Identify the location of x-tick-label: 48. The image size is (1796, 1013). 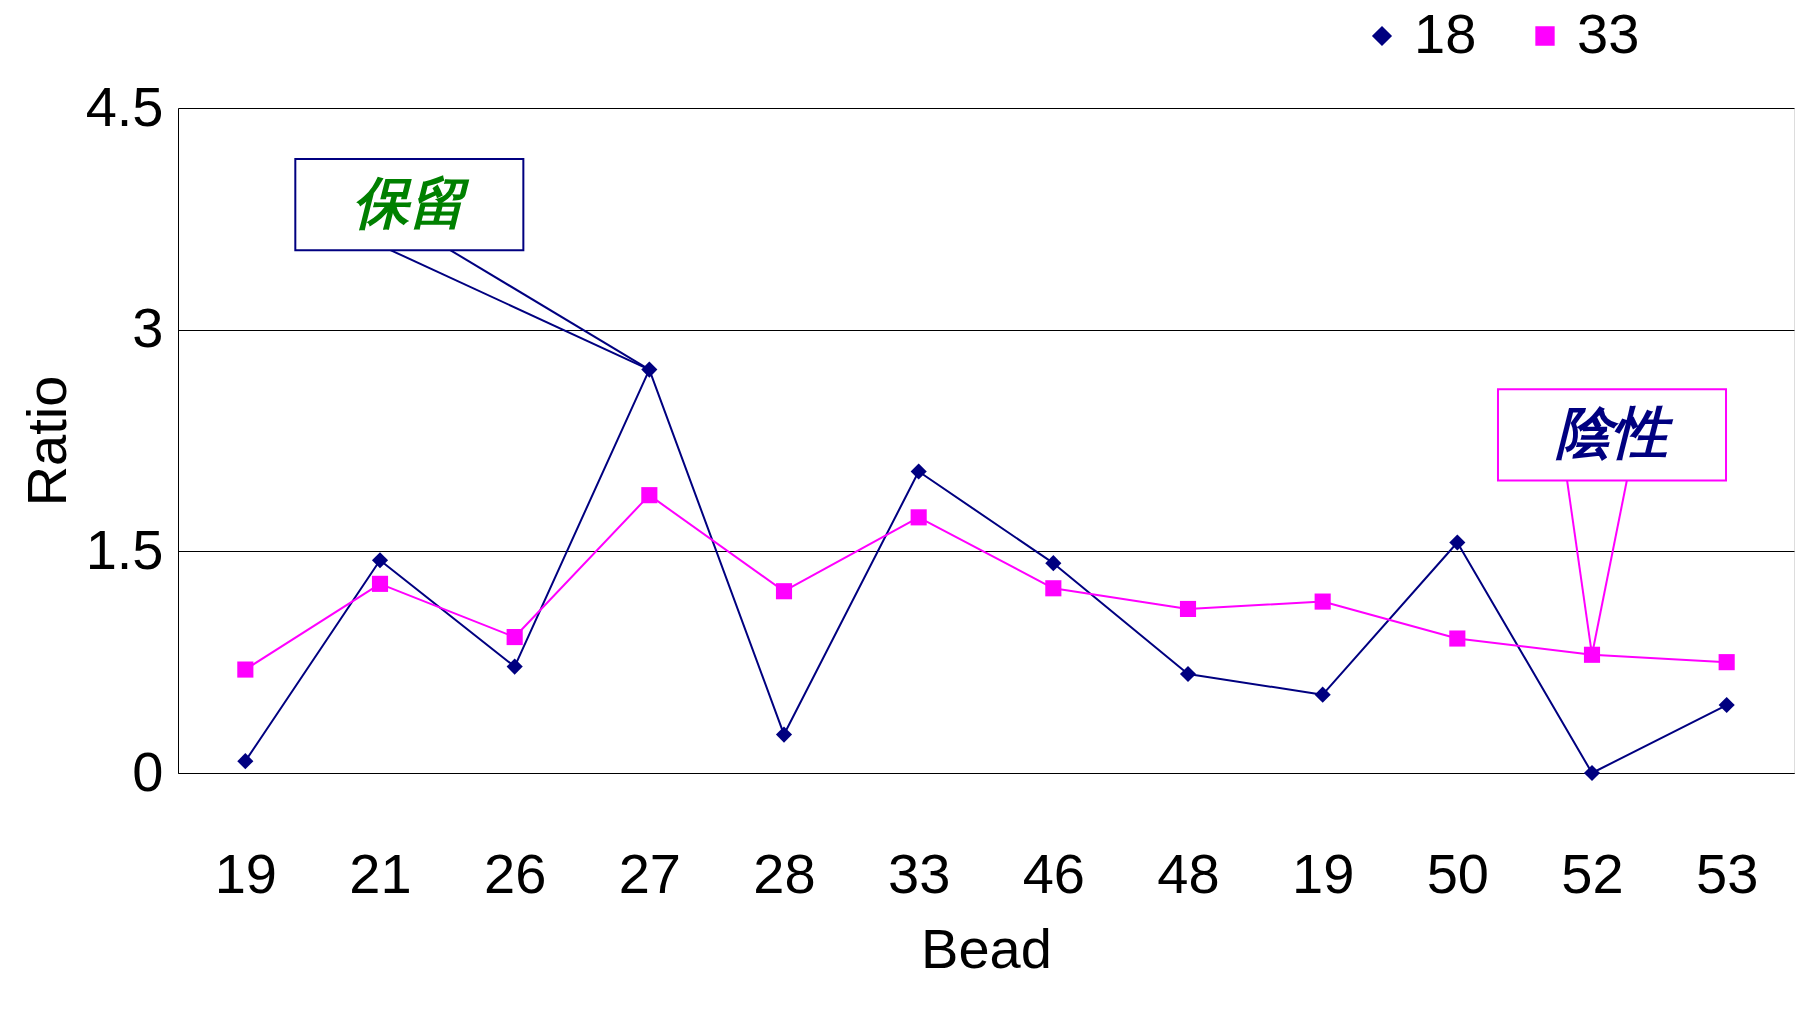
(1188, 873).